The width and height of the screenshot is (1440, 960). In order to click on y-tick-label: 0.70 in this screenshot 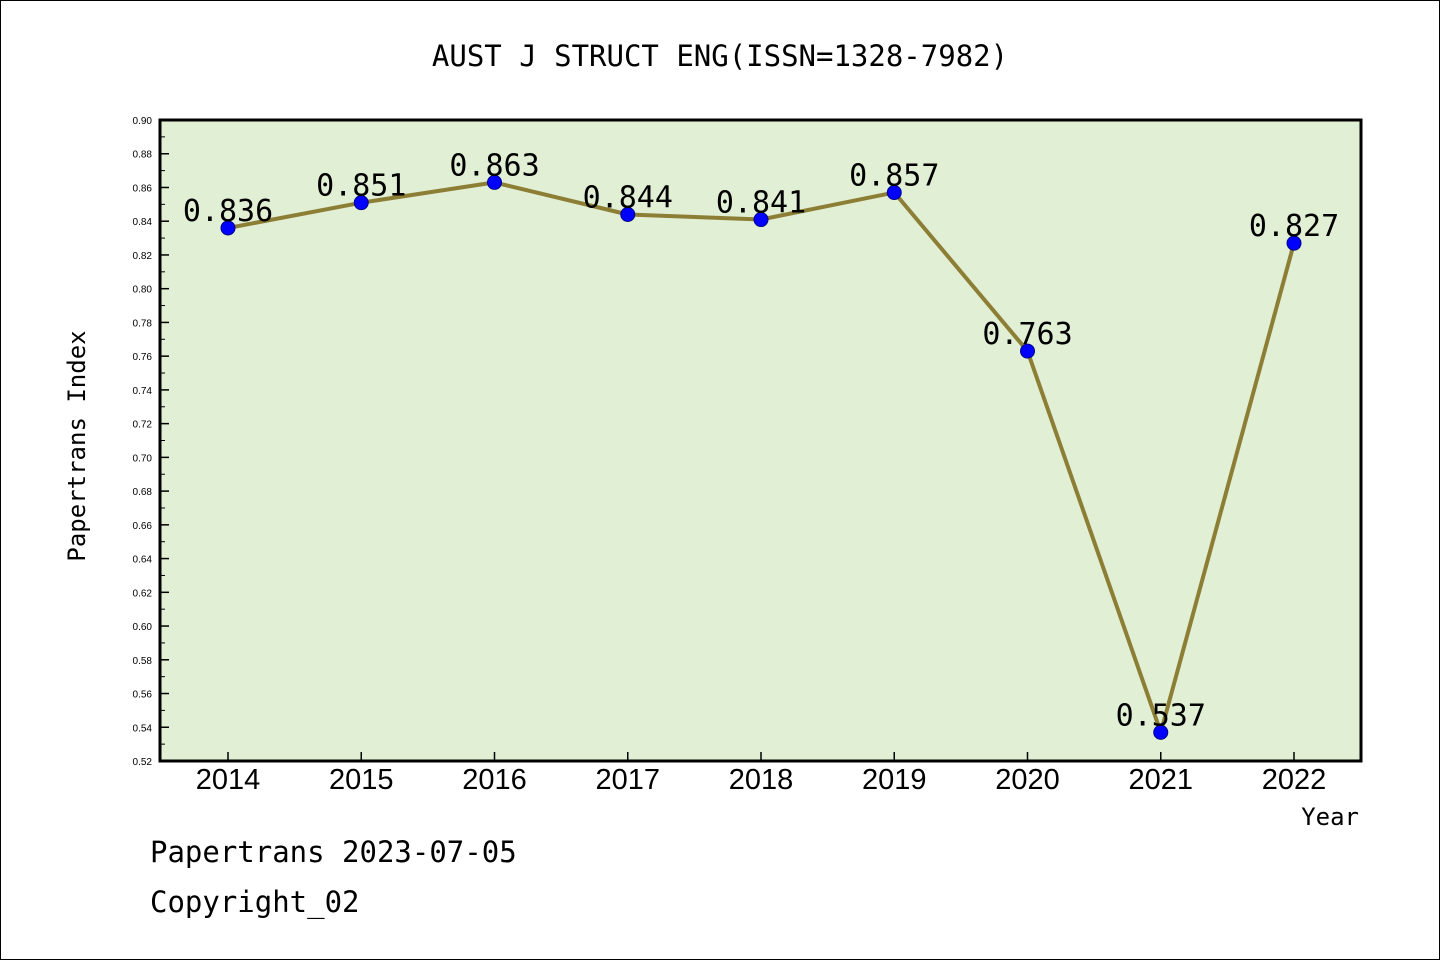, I will do `click(143, 458)`.